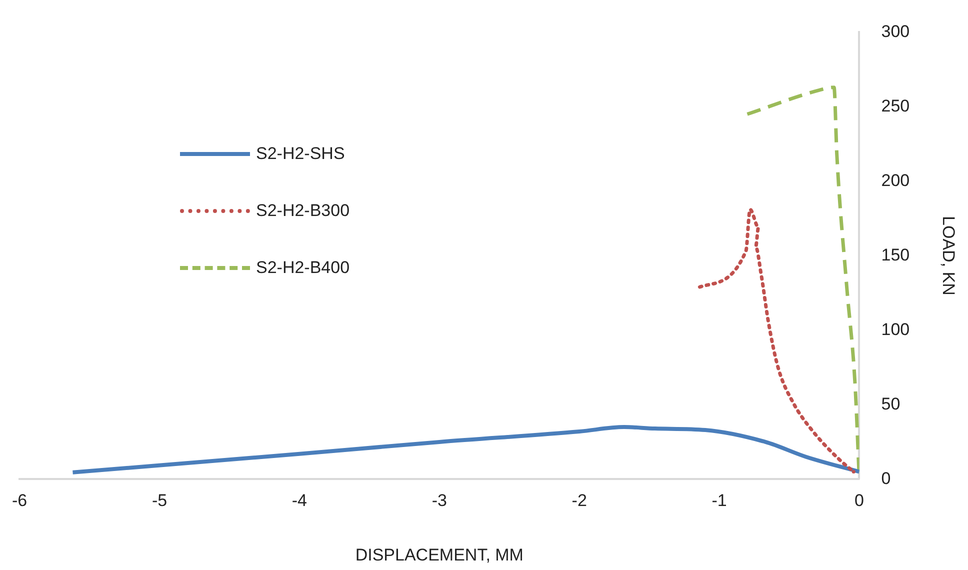 This screenshot has height=570, width=968. Describe the element at coordinates (303, 211) in the screenshot. I see `legend-label: S2-H2-B300` at that location.